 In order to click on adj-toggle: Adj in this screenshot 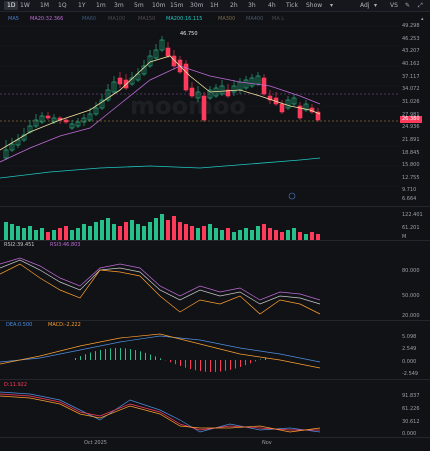, I will do `click(365, 5)`.